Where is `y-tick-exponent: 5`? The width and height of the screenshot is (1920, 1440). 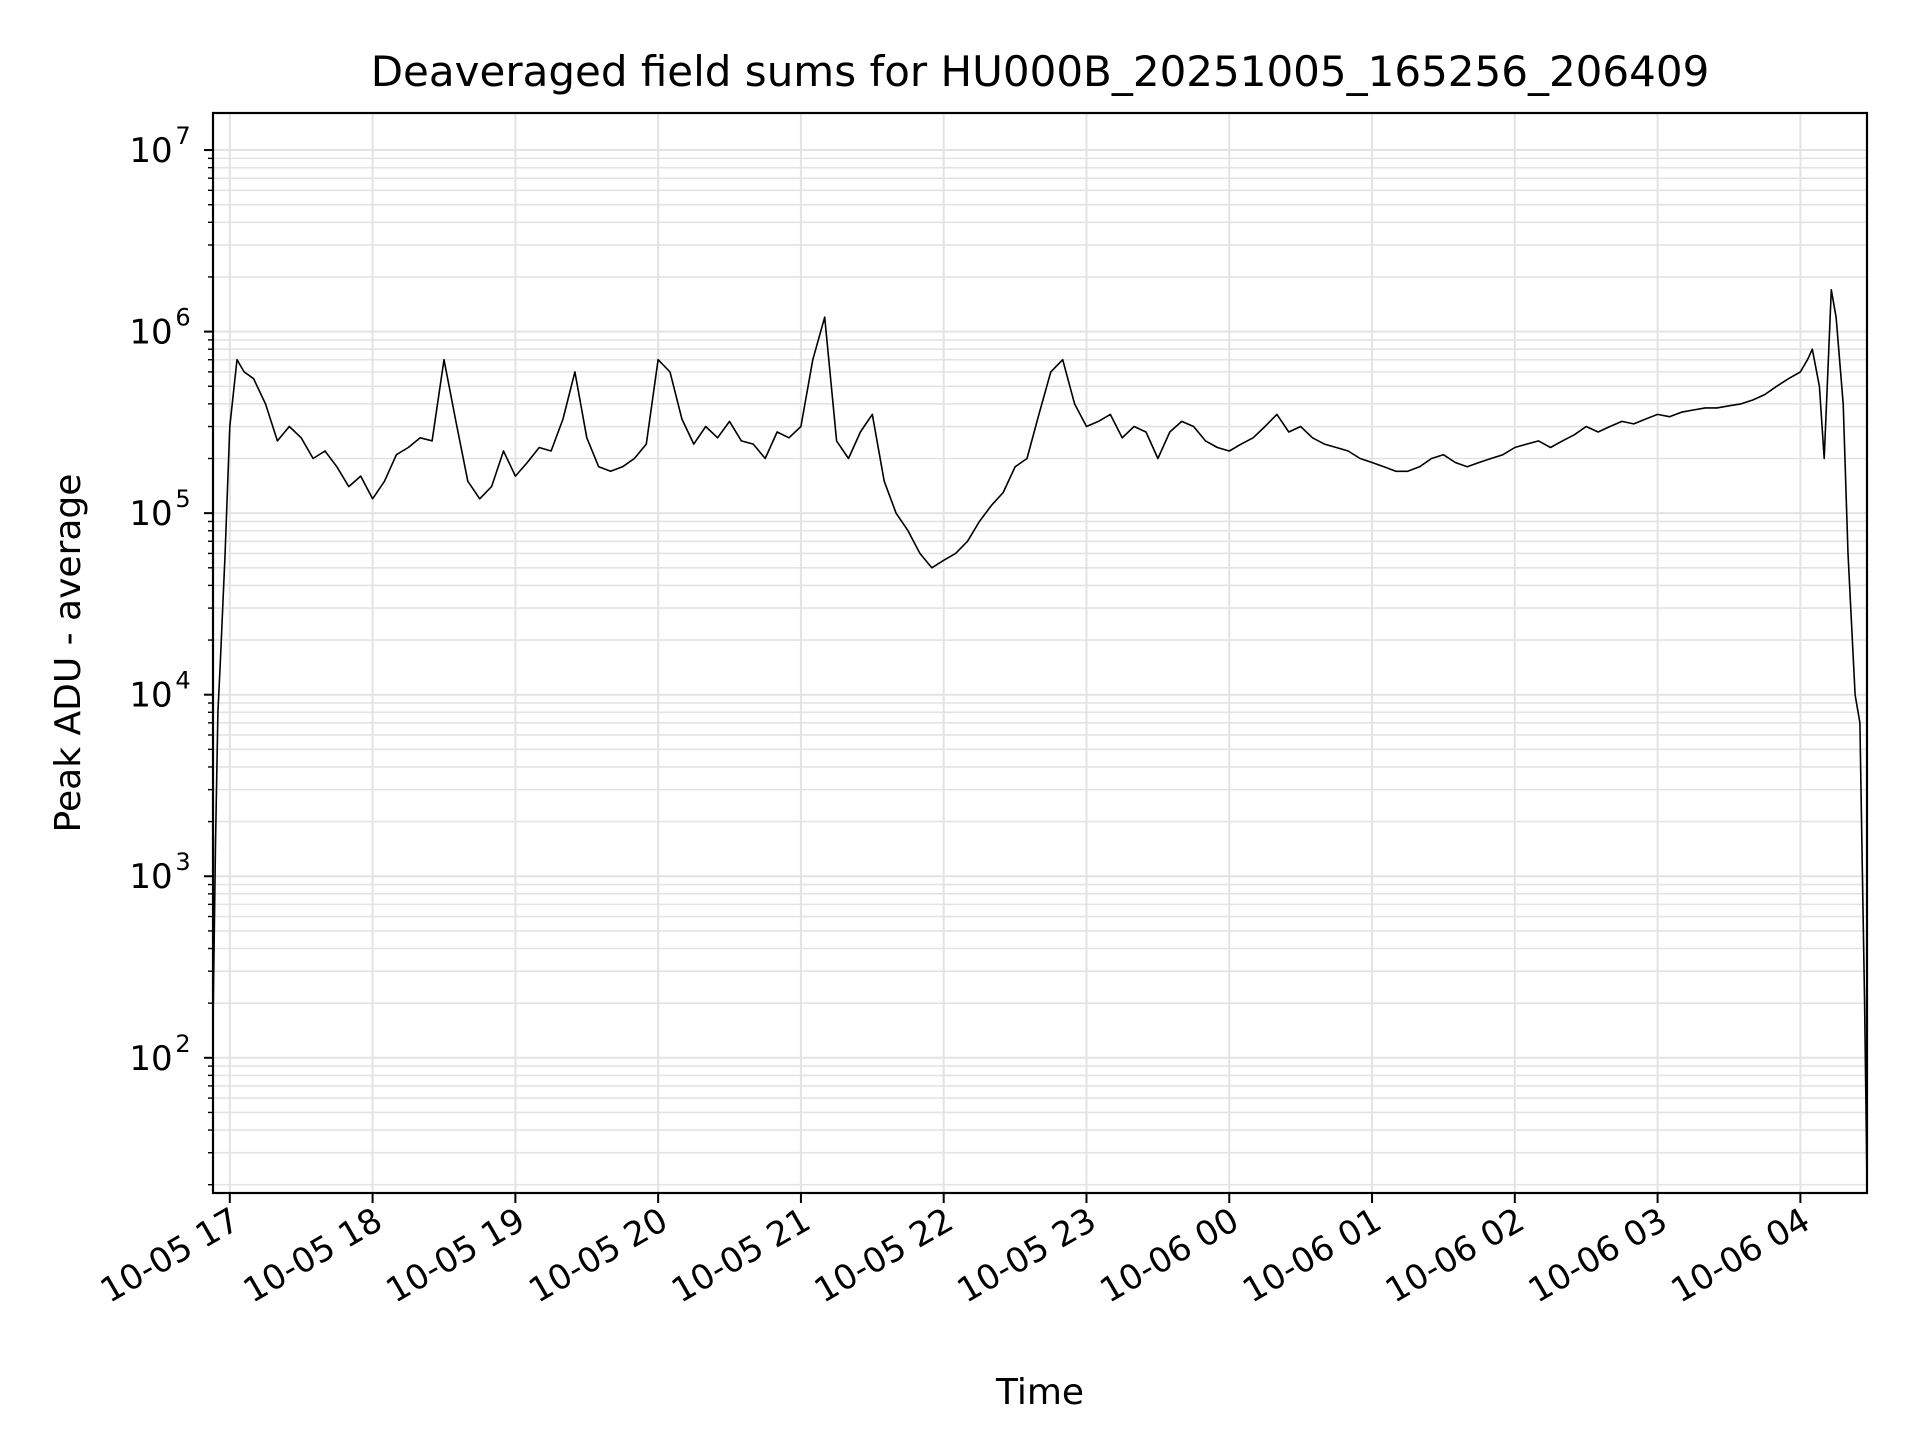
y-tick-exponent: 5 is located at coordinates (182, 499).